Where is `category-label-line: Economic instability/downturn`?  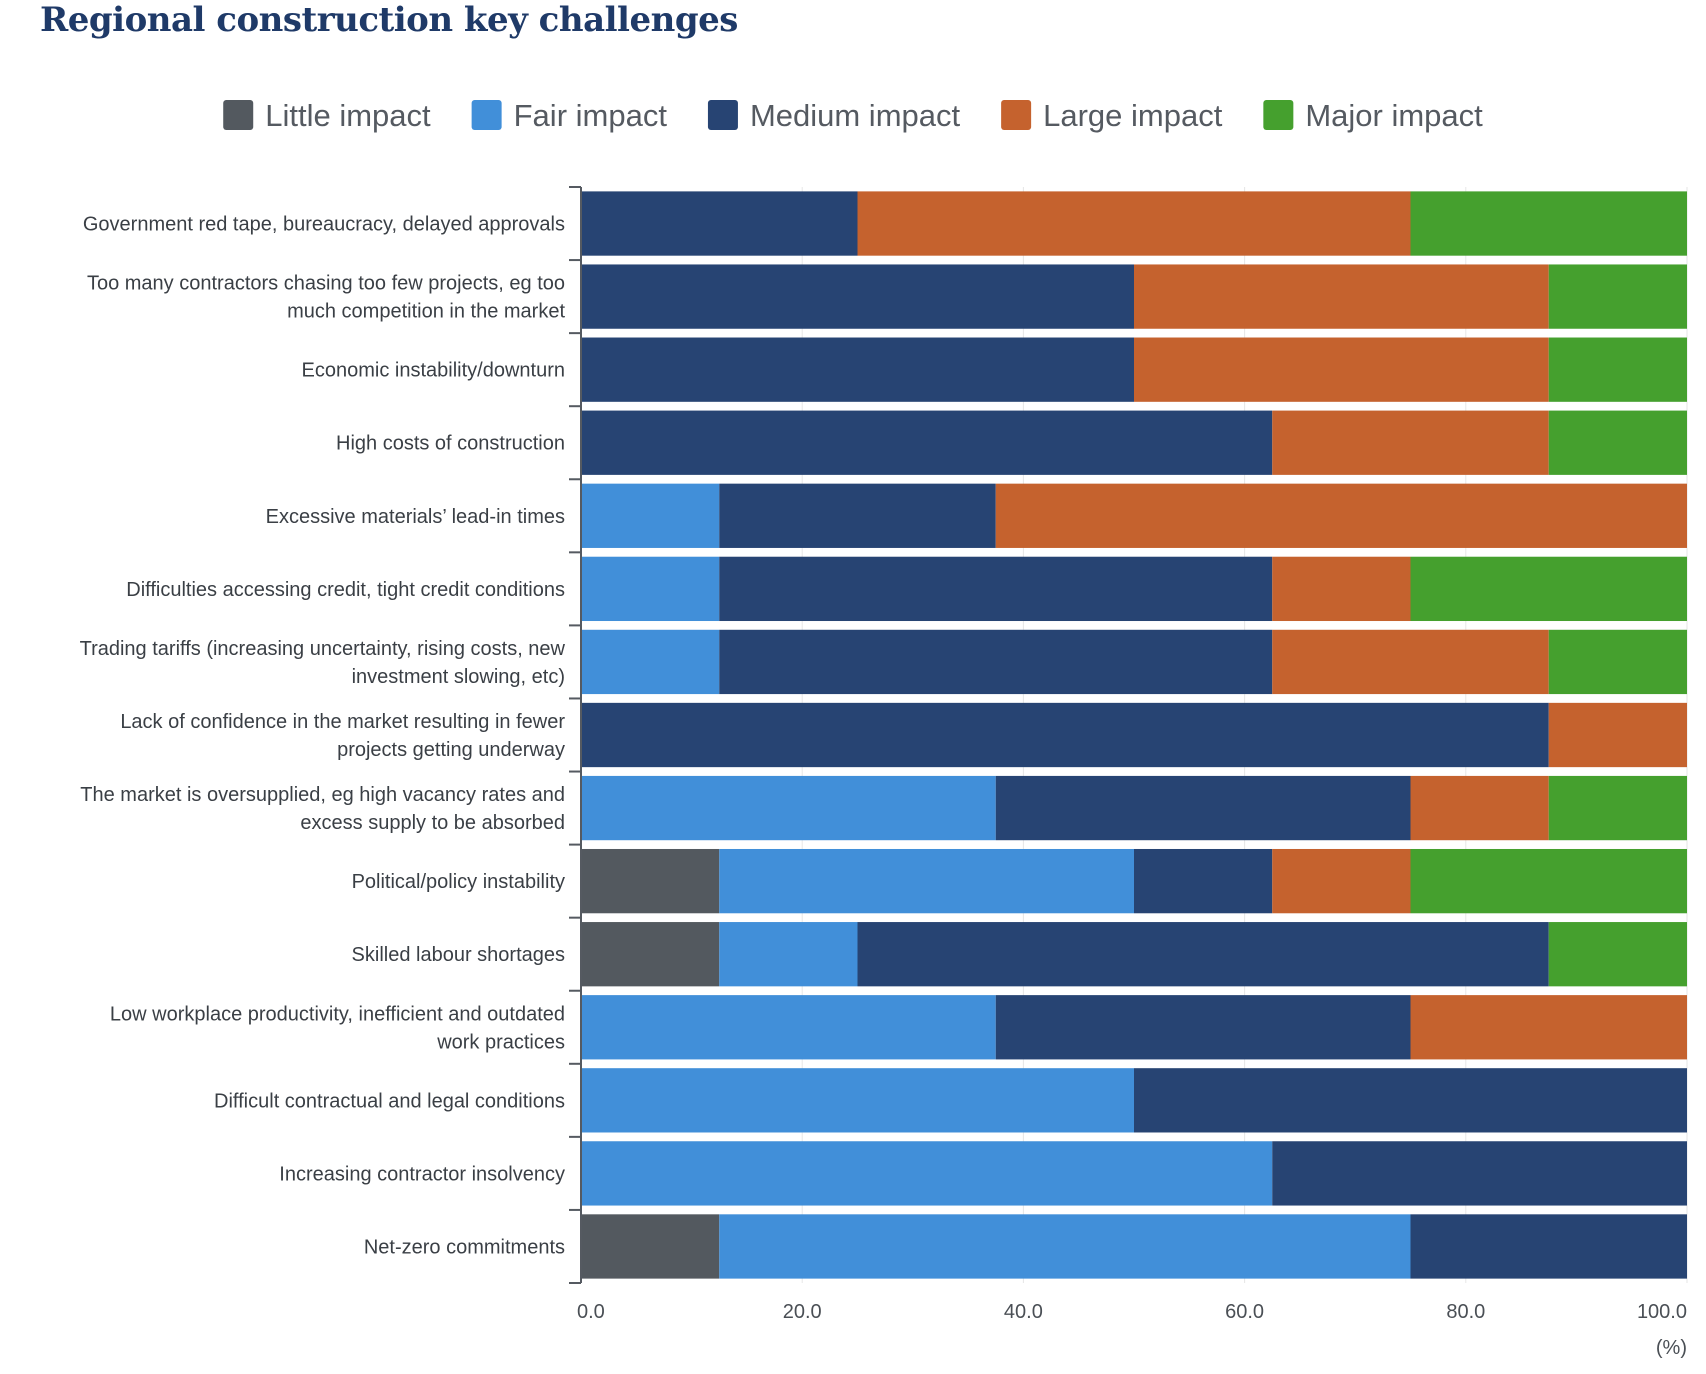
category-label-line: Economic instability/downturn is located at coordinates (433, 371).